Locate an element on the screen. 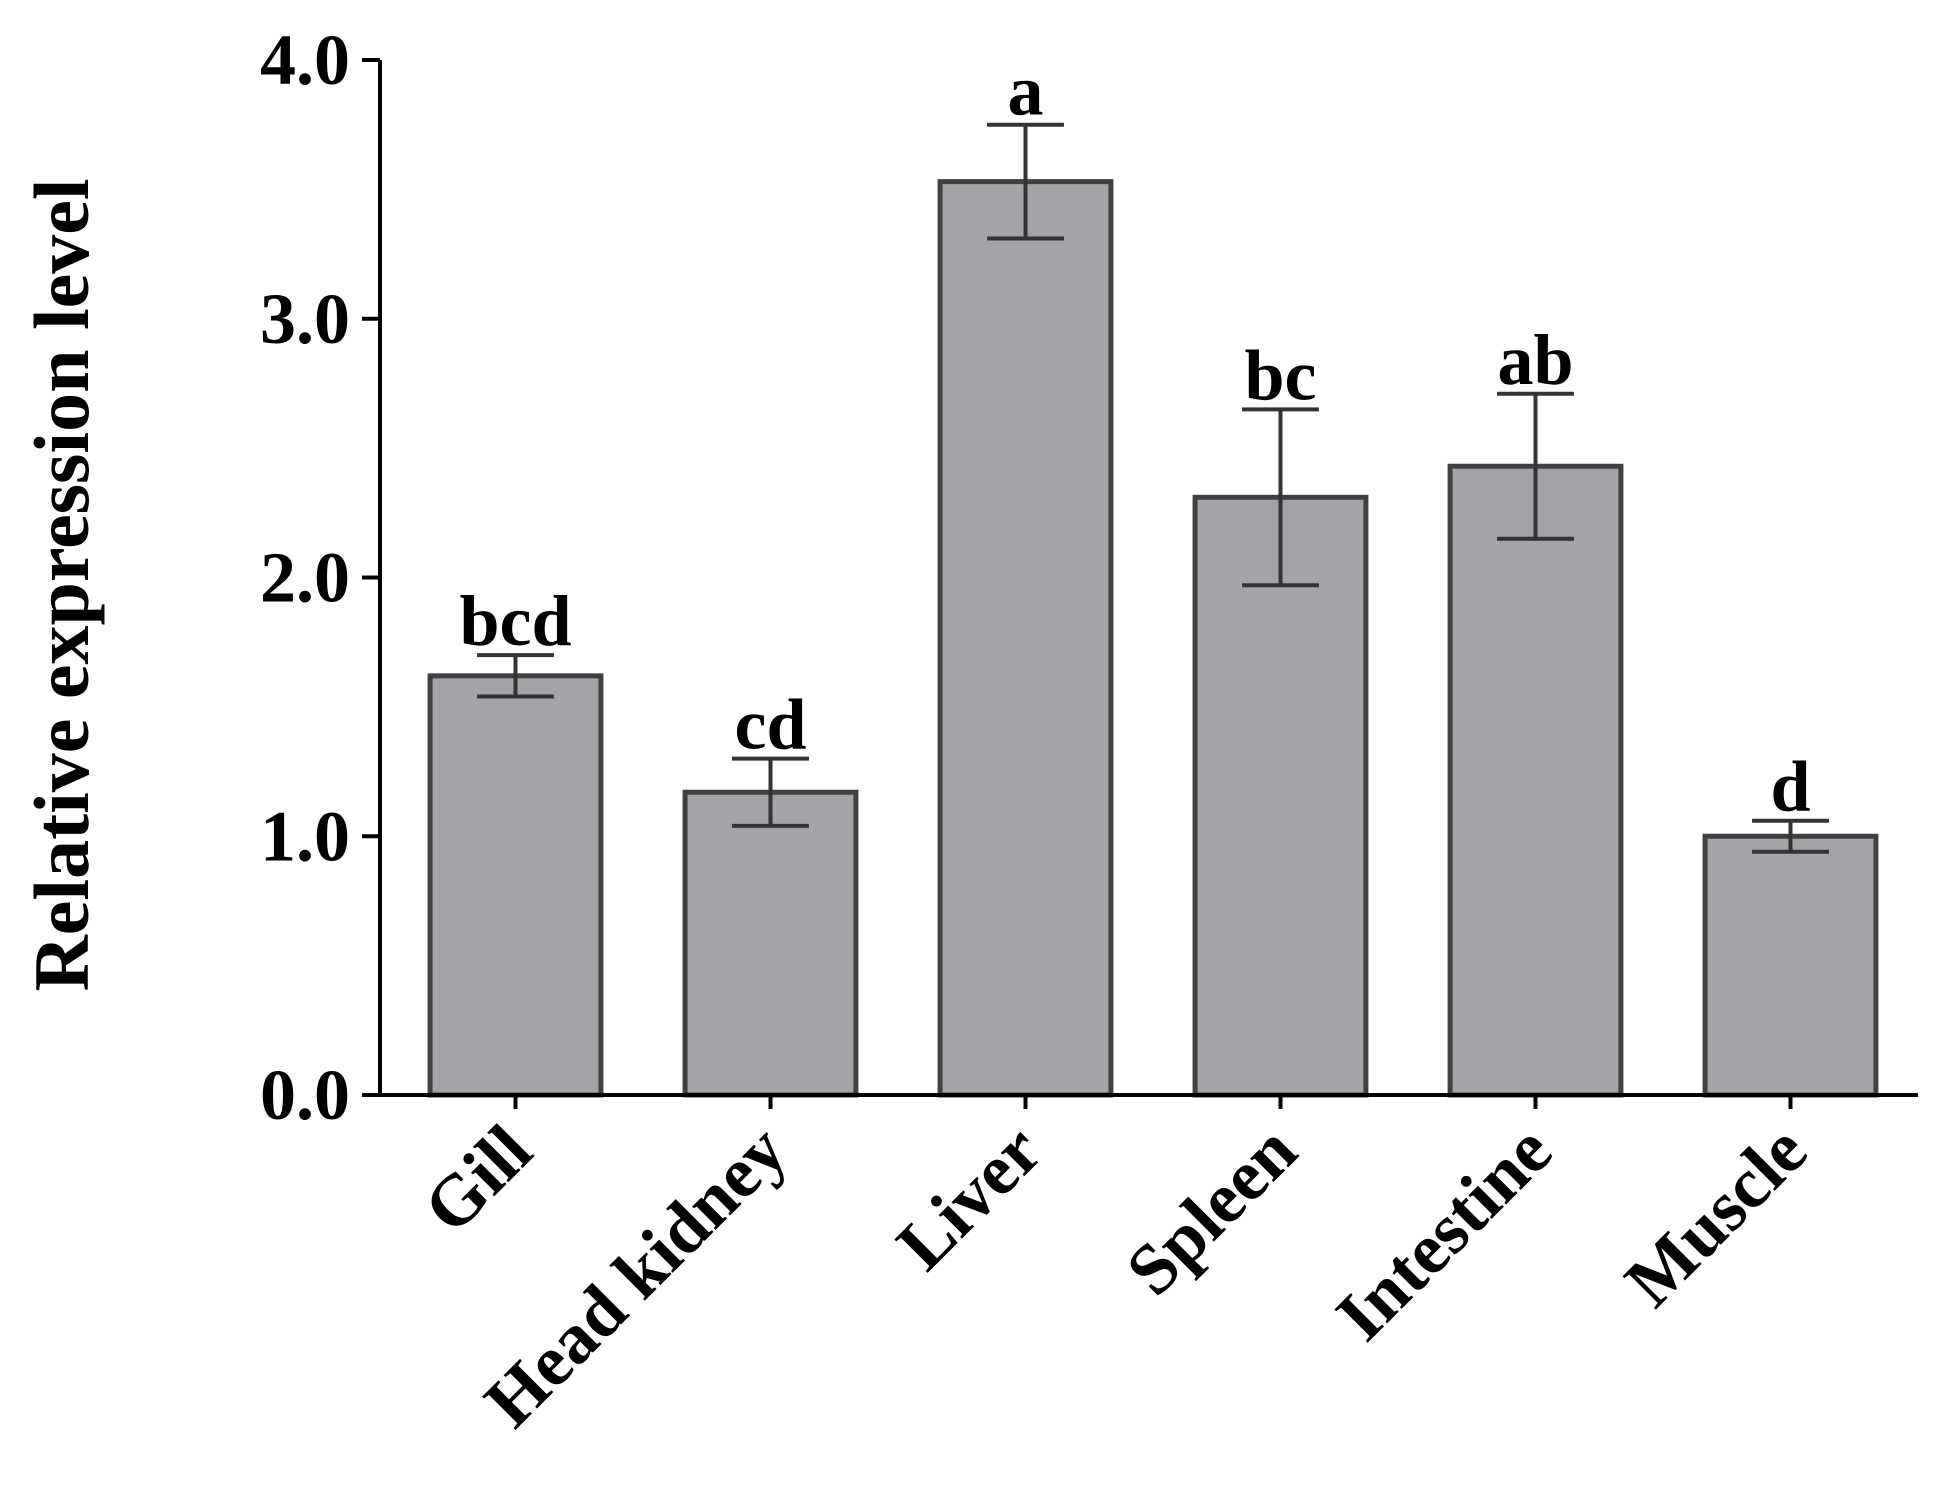  x-category-label: Gill is located at coordinates (477, 1179).